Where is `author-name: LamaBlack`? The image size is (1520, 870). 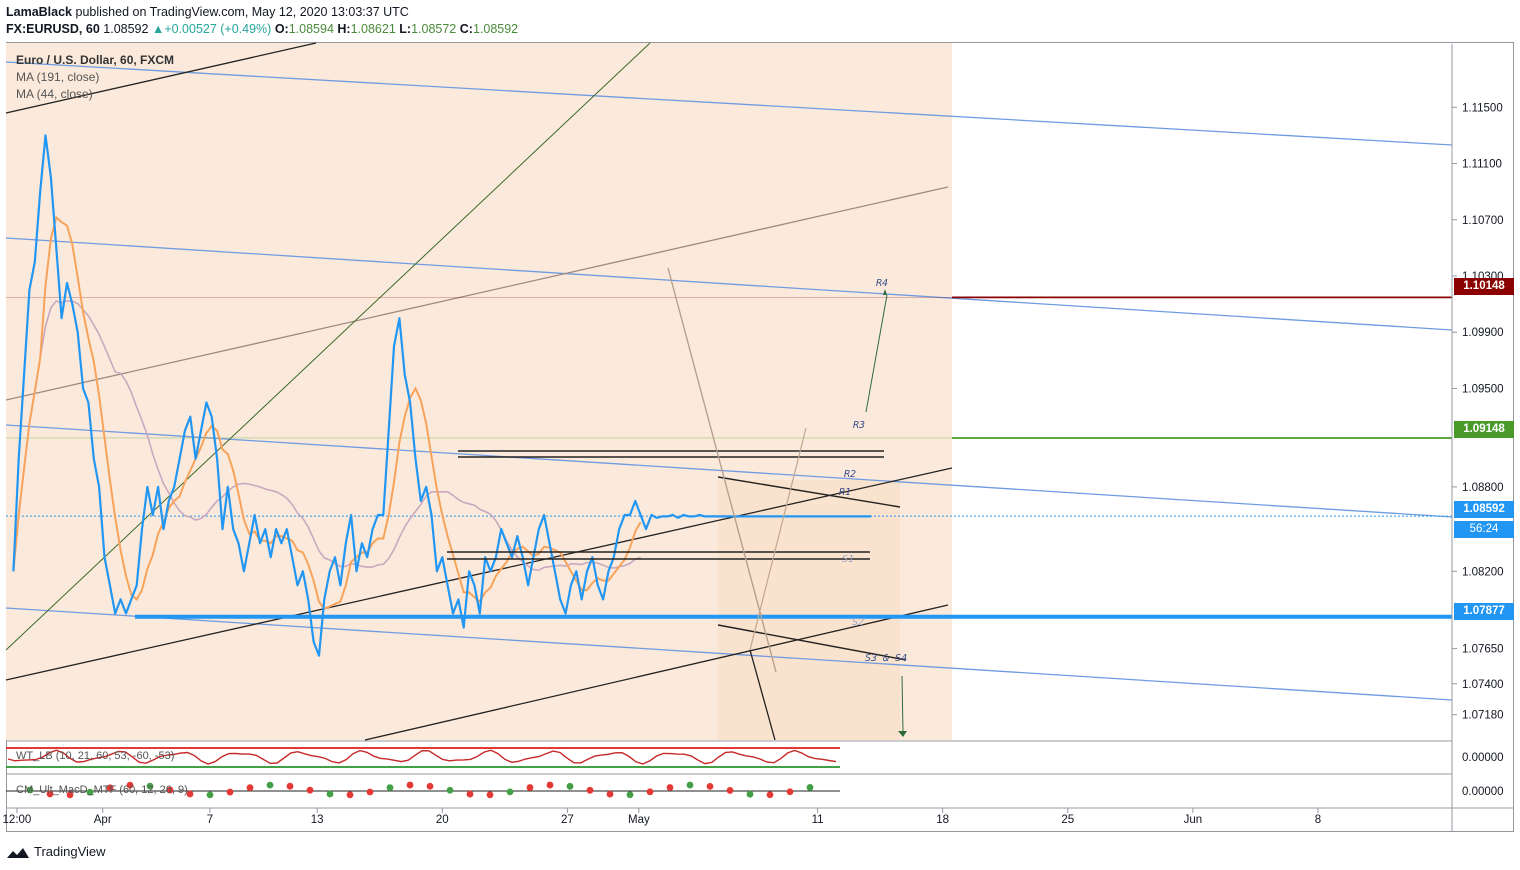
author-name: LamaBlack is located at coordinates (39, 12).